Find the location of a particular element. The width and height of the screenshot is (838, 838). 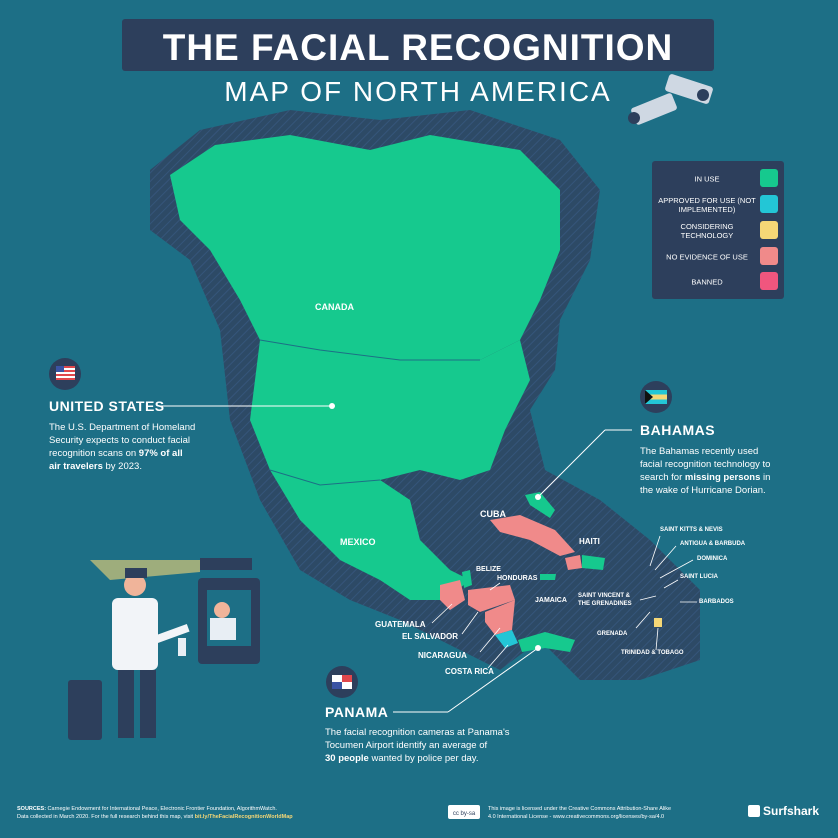

legend-item-in-use: IN USE is located at coordinates (718, 179).